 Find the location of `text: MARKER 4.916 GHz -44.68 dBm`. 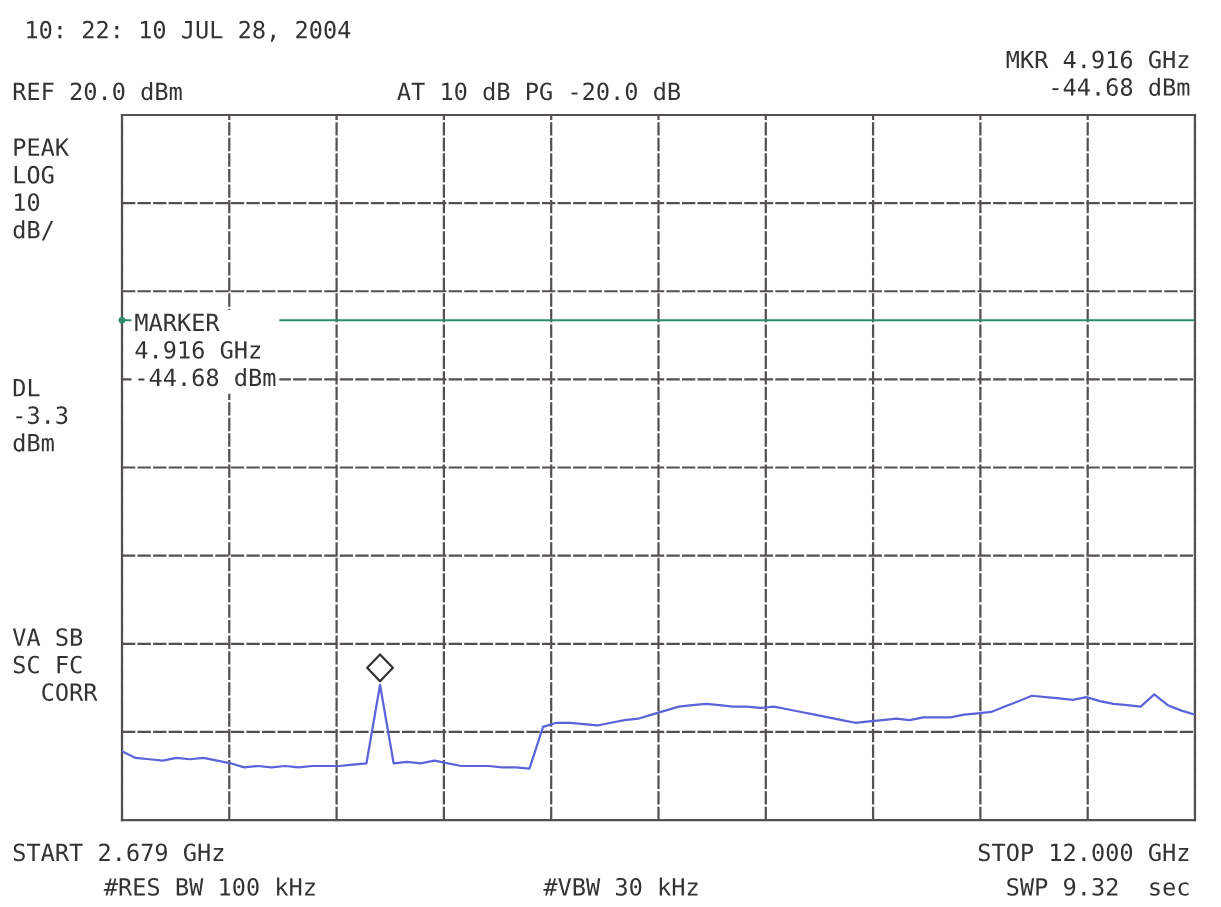

text: MARKER 4.916 GHz -44.68 dBm is located at coordinates (205, 350).